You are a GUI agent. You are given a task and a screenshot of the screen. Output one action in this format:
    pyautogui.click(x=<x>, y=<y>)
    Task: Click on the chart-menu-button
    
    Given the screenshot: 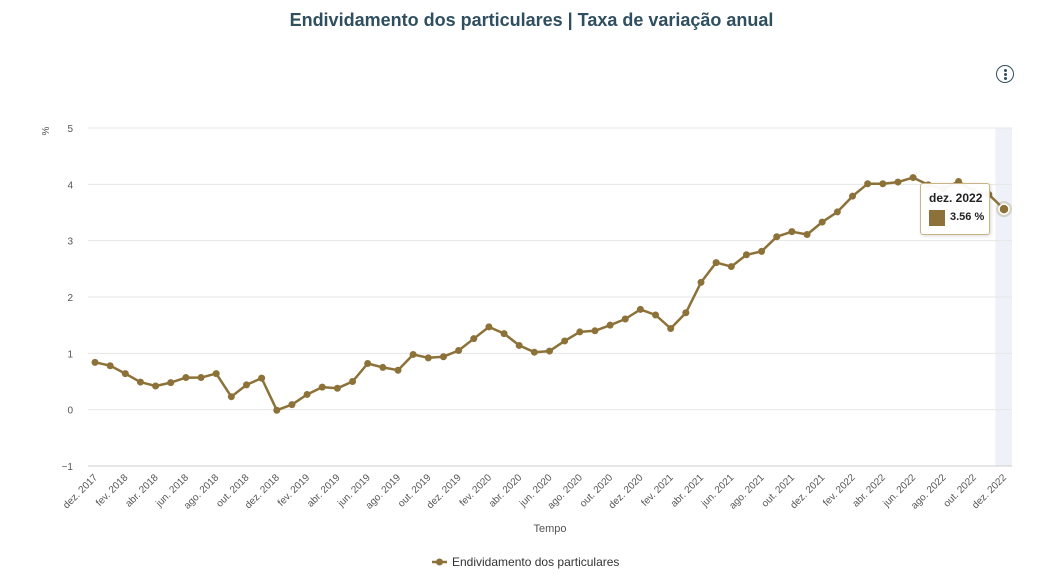 What is the action you would take?
    pyautogui.click(x=1005, y=74)
    